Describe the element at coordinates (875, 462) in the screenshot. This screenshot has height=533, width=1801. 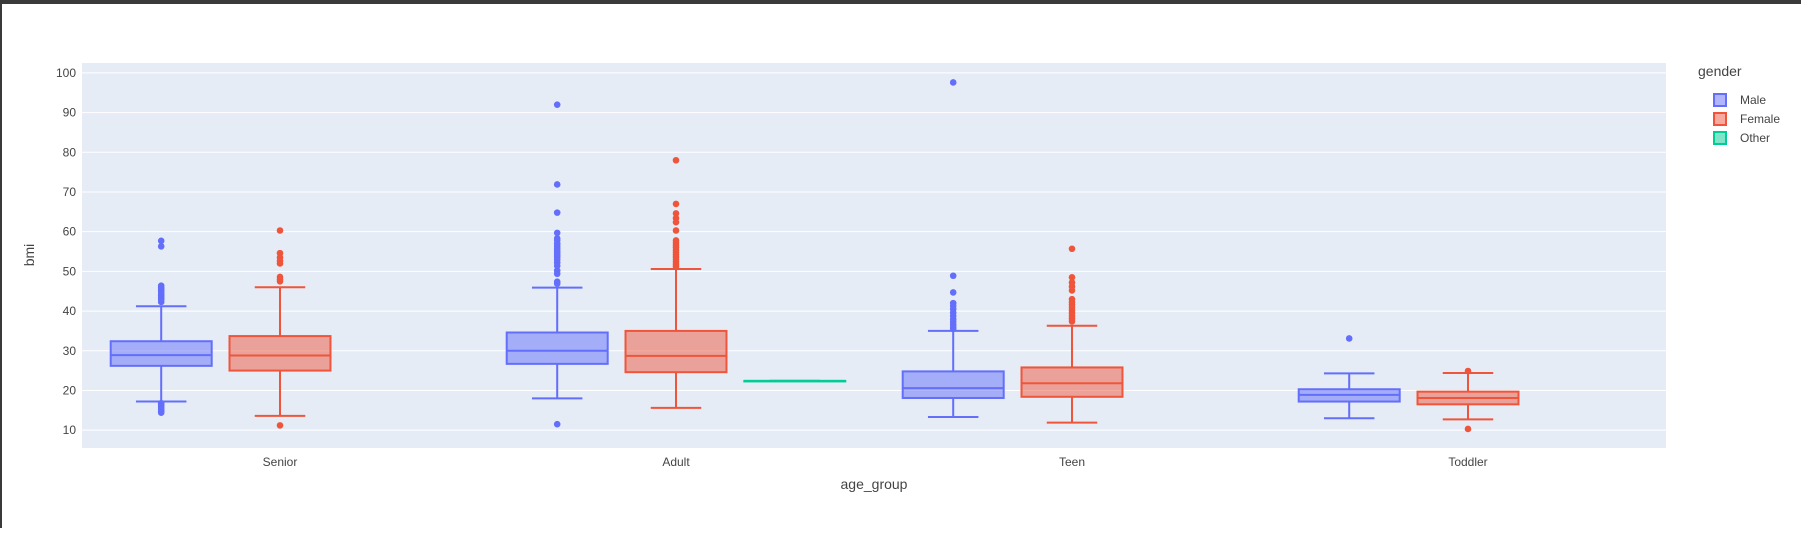
I see `x-tick-labels: Senior Adult Teen Toddler` at that location.